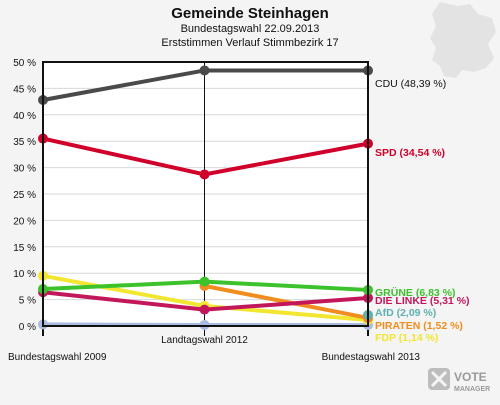 This screenshot has width=500, height=405. Describe the element at coordinates (24, 89) in the screenshot. I see `y-tick-label: 45 %` at that location.